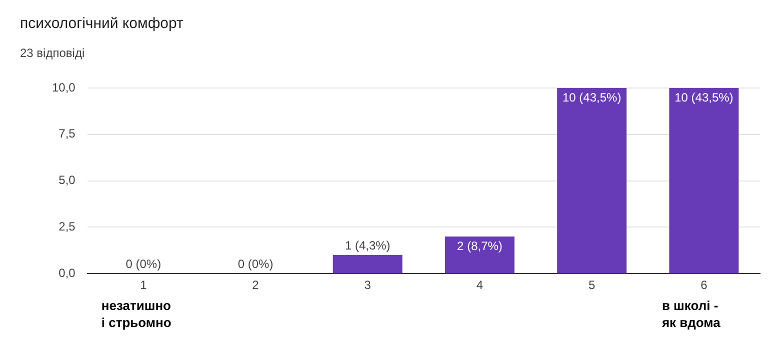 The height and width of the screenshot is (338, 770). What do you see at coordinates (480, 285) in the screenshot?
I see `x-tick-label: 4` at bounding box center [480, 285].